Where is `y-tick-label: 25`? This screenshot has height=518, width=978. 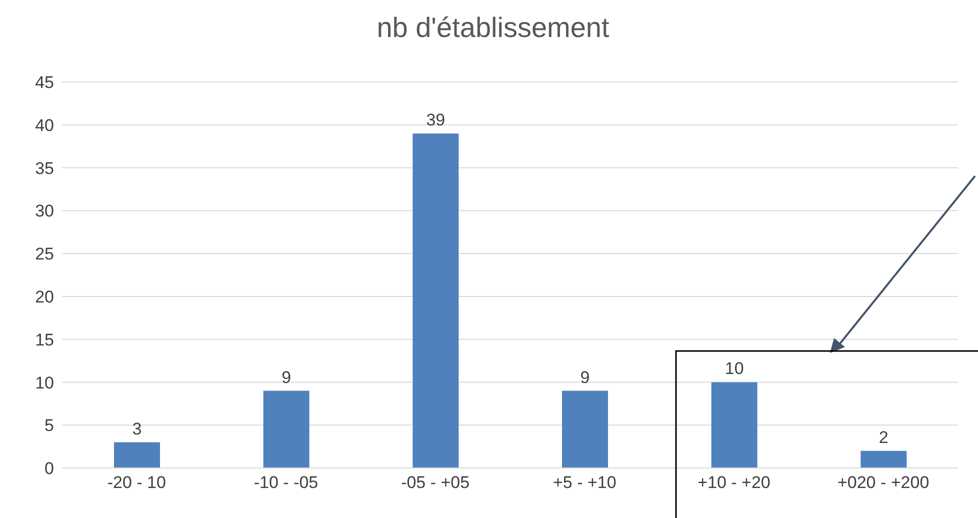
y-tick-label: 25 is located at coordinates (44, 254).